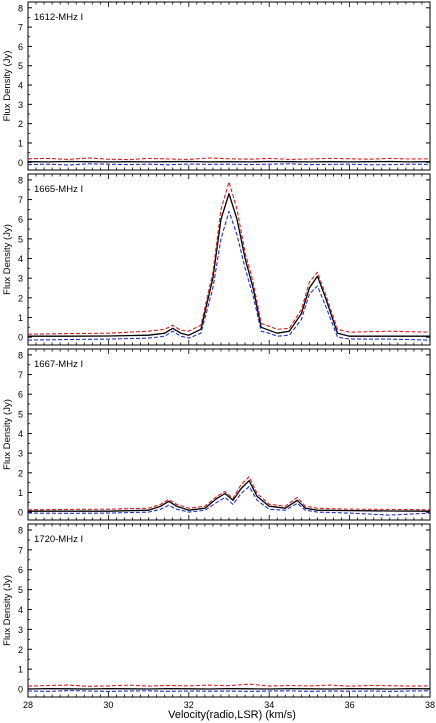 The height and width of the screenshot is (723, 436). What do you see at coordinates (232, 715) in the screenshot?
I see `x-axis-label: Velocity(radio,LSR) (km/s)` at bounding box center [232, 715].